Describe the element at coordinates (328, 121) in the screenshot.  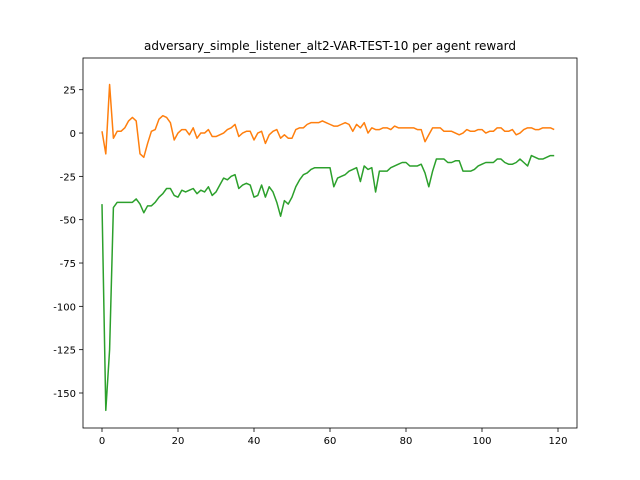
I see `series-line` at that location.